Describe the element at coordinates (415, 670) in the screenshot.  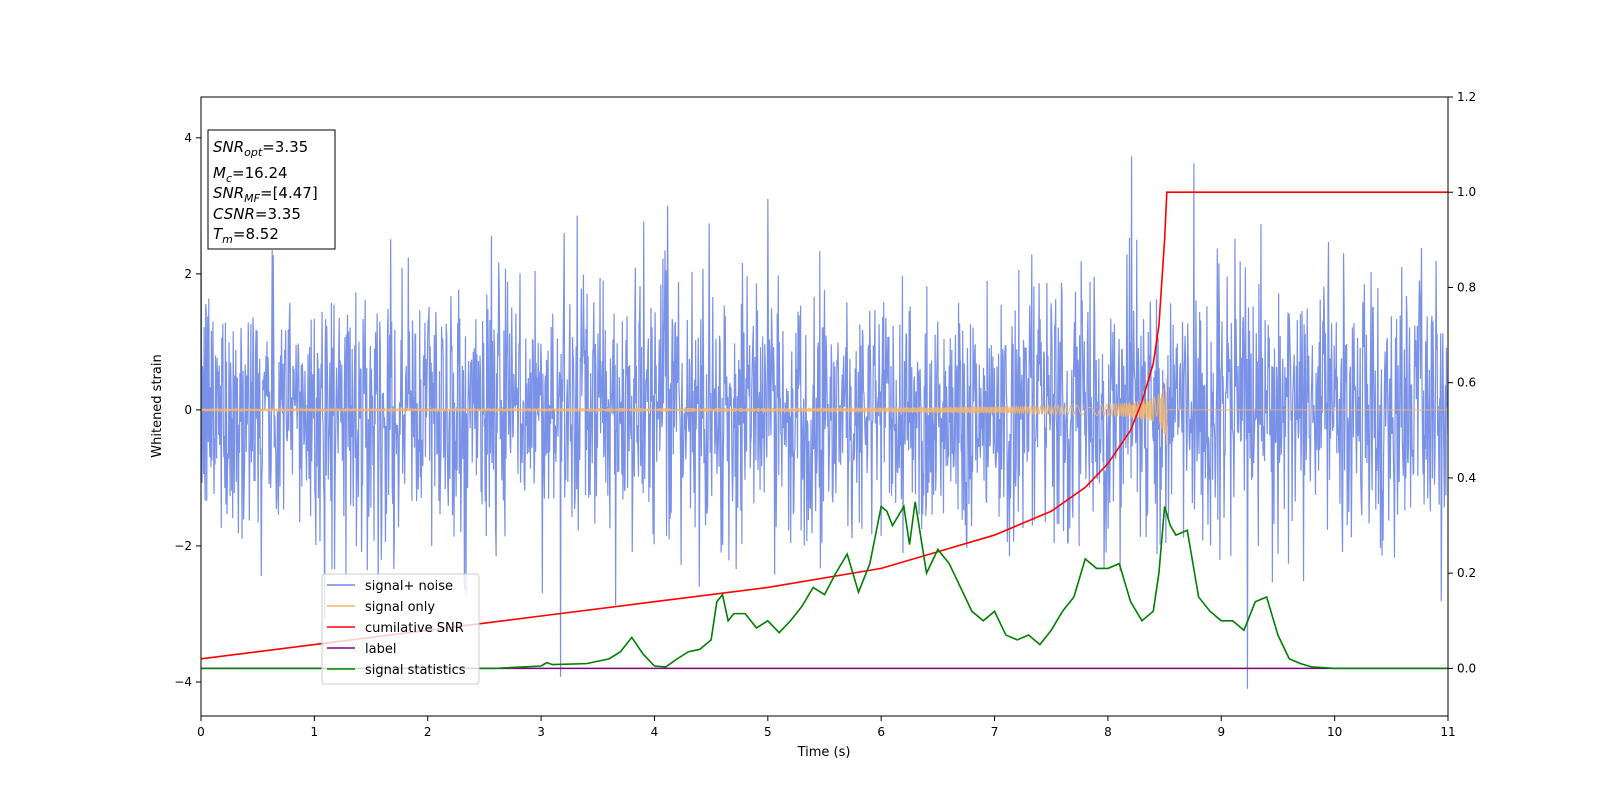
I see `legend-label-signal-statistics: signal statistics` at that location.